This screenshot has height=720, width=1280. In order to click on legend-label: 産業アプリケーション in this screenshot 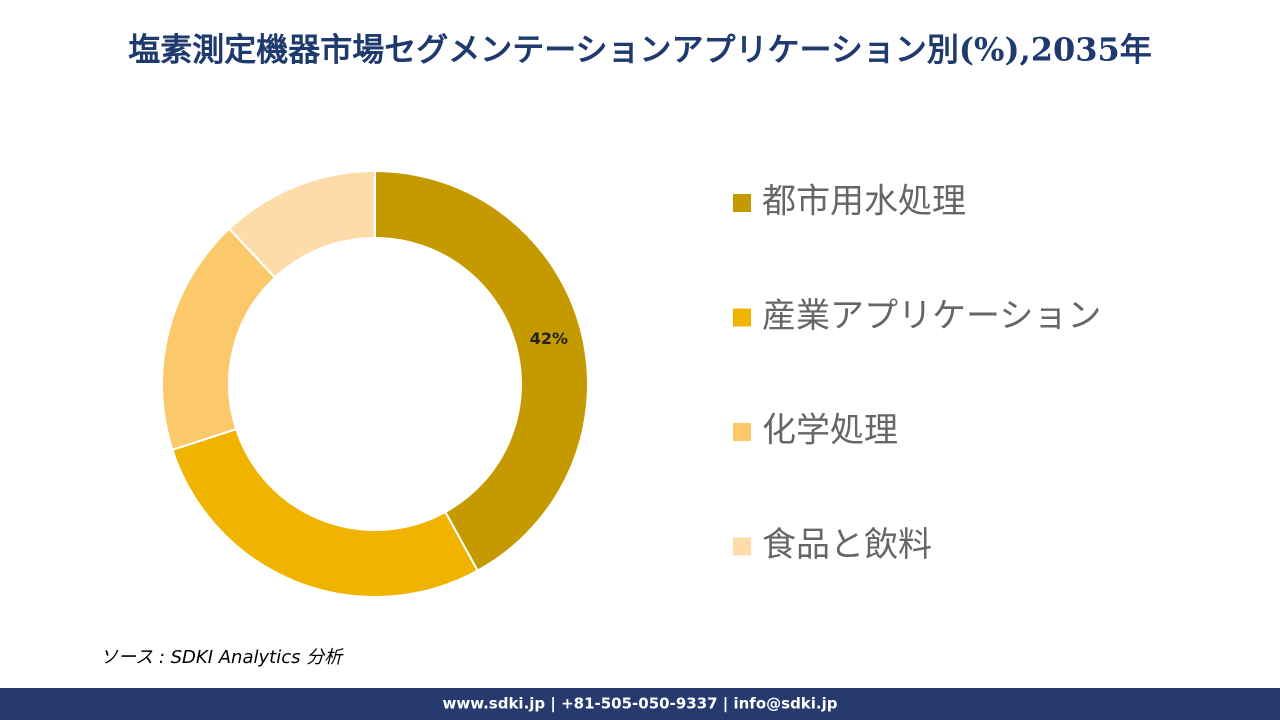, I will do `click(931, 316)`.